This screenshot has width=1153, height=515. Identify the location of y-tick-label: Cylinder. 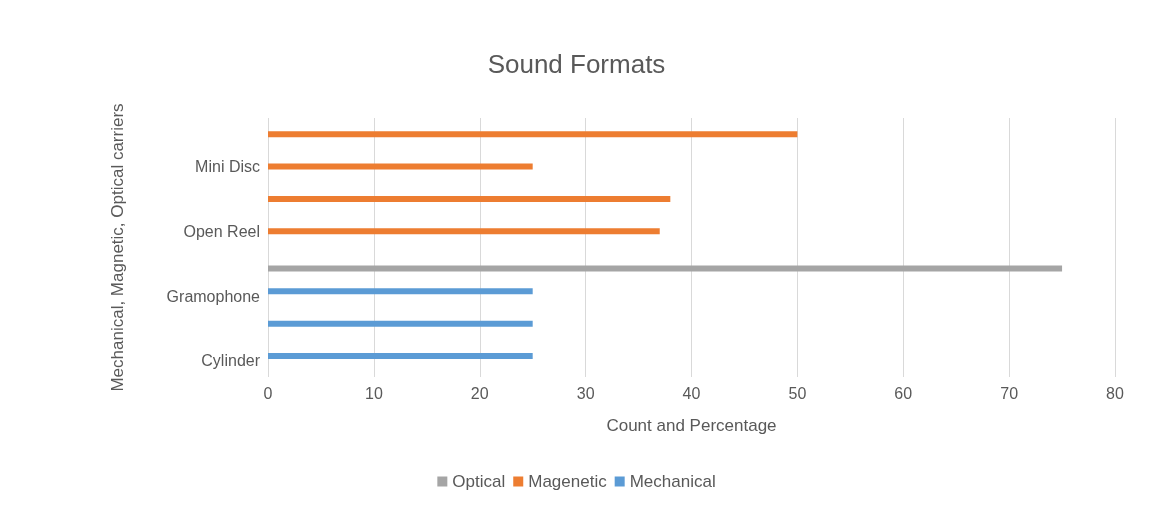
(231, 361).